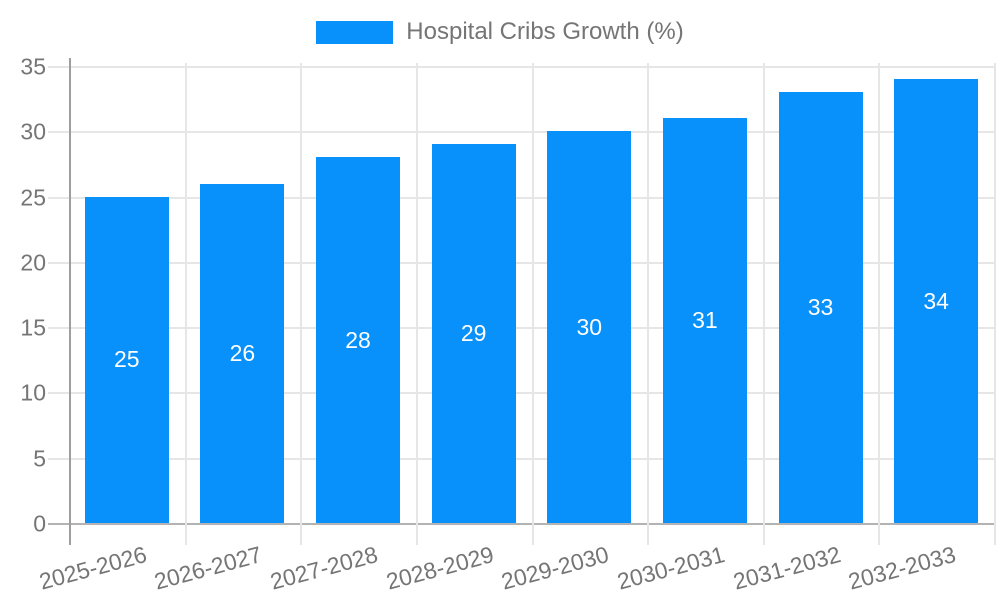 The image size is (1000, 600). I want to click on bar-value-label: 33, so click(820, 307).